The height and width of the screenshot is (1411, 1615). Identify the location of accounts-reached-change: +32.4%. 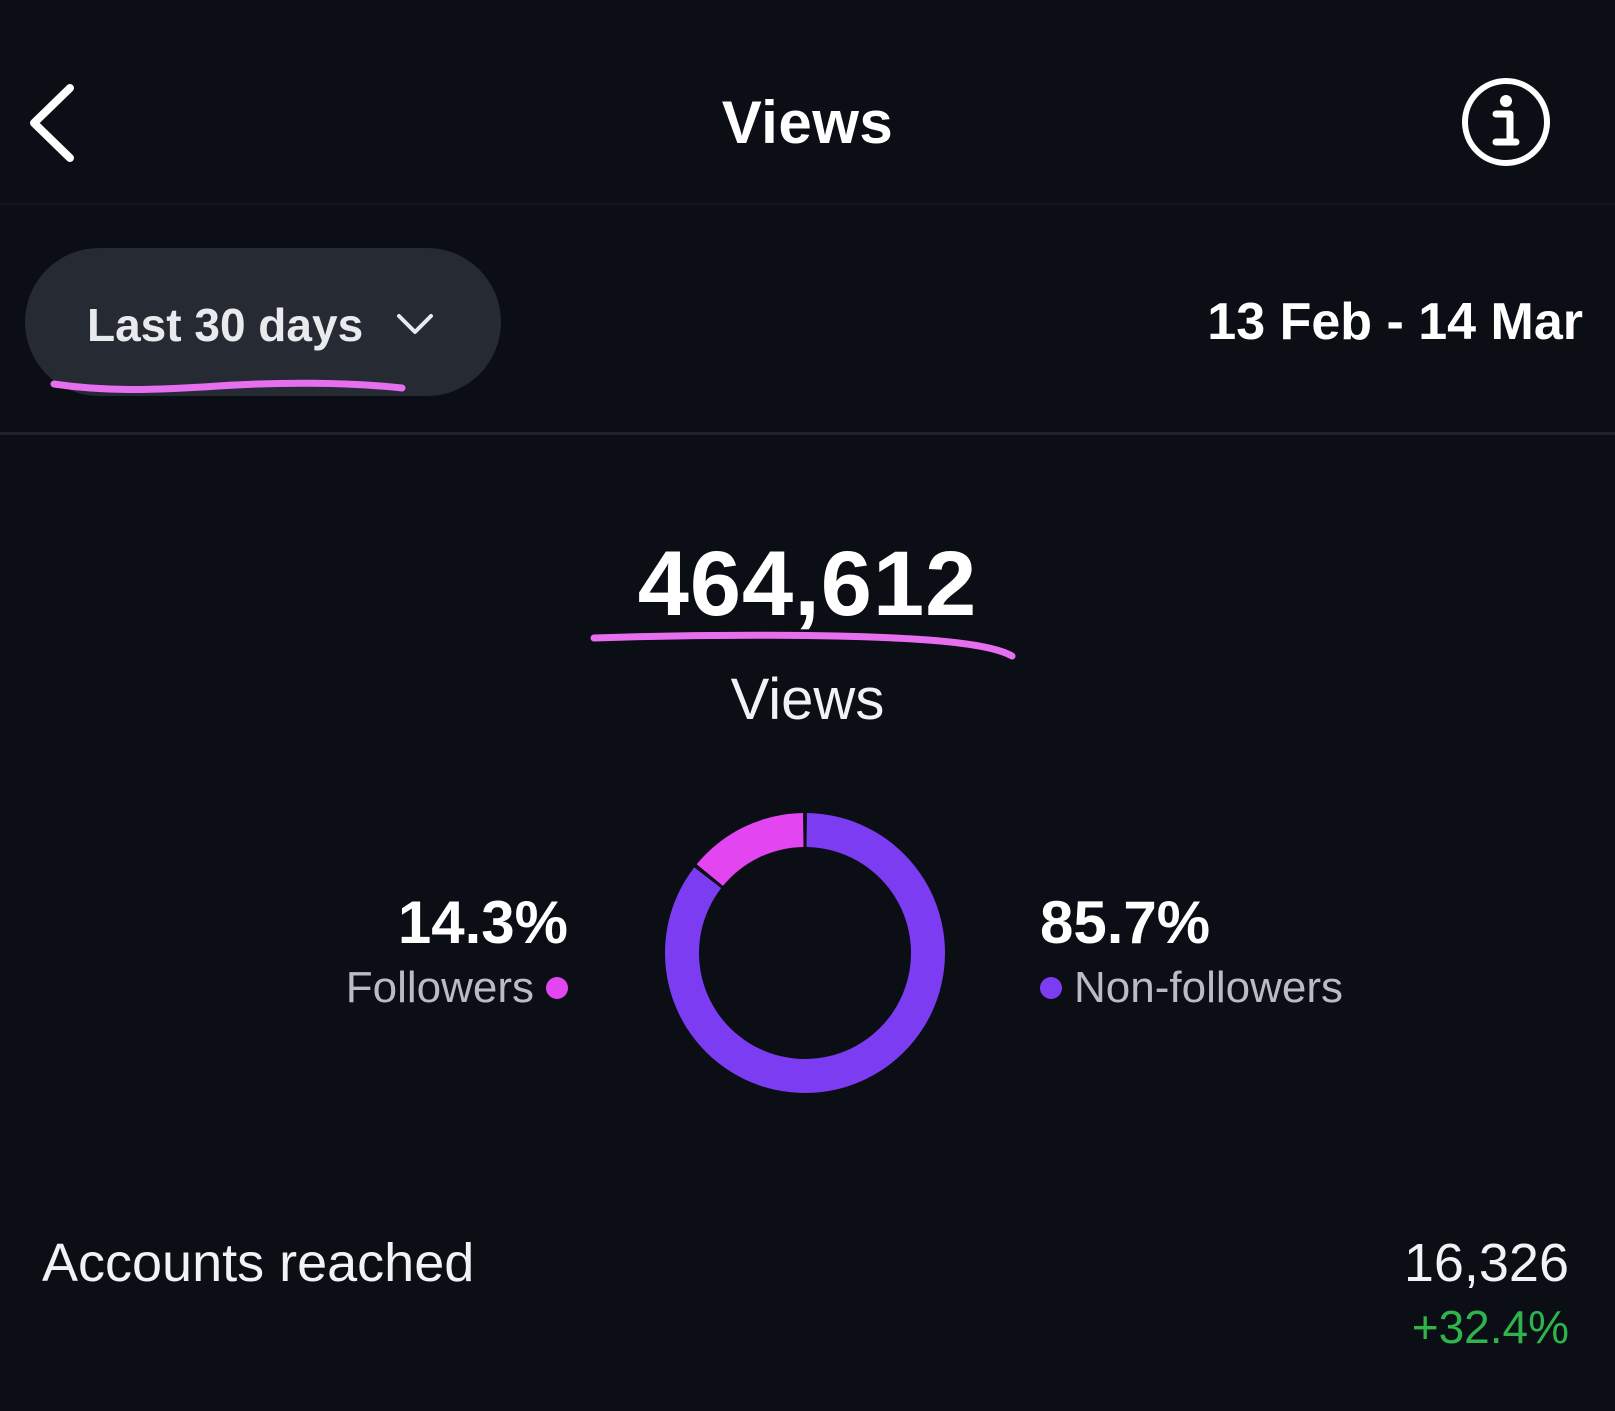
(1490, 1327).